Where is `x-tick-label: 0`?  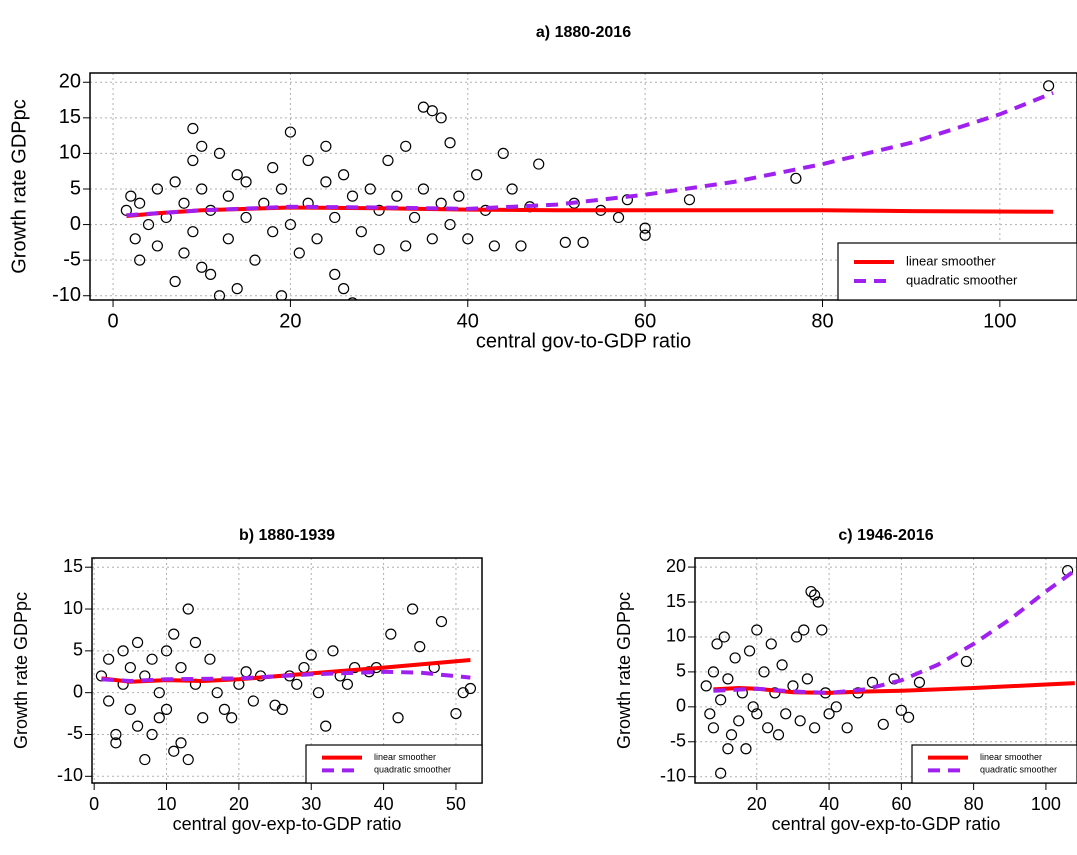
x-tick-label: 0 is located at coordinates (94, 804).